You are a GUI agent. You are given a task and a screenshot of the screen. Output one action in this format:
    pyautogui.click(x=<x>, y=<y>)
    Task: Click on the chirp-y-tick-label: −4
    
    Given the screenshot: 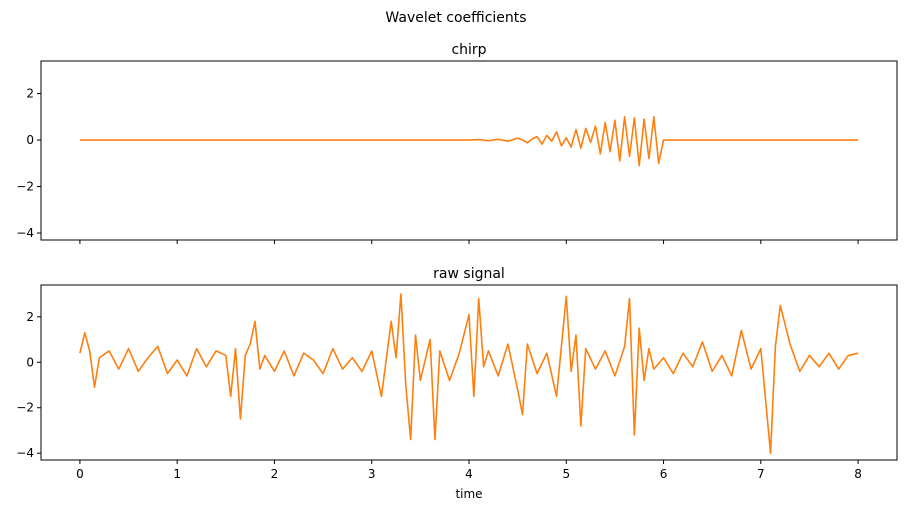 What is the action you would take?
    pyautogui.click(x=25, y=233)
    